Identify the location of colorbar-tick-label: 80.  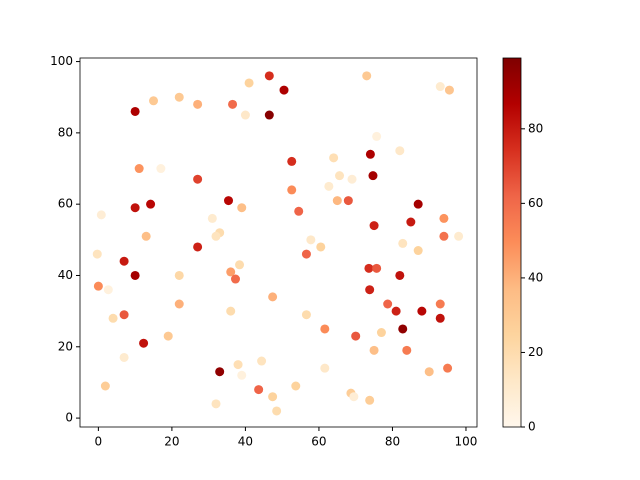
(535, 128).